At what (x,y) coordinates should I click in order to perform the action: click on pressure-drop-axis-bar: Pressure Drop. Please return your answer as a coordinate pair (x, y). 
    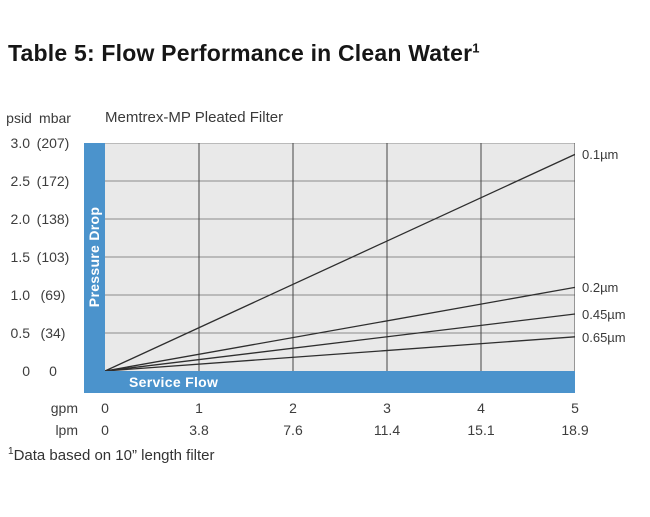
    Looking at the image, I should click on (94, 268).